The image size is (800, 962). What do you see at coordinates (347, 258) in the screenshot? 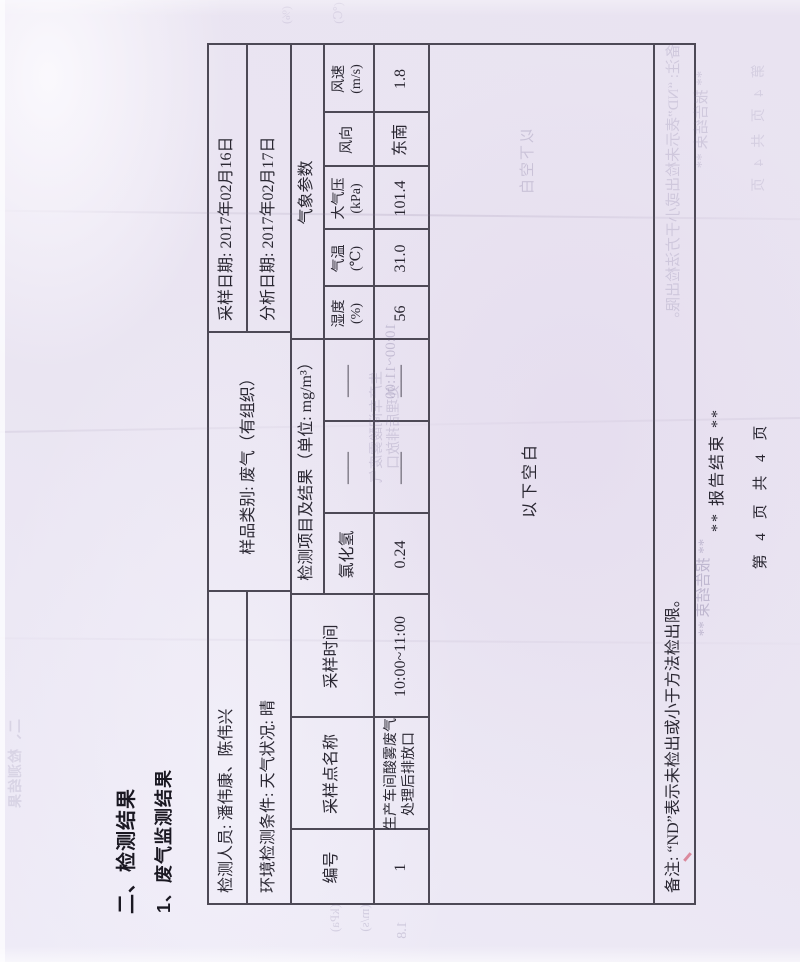
I see `col-header-temp: 气温 (℃)` at bounding box center [347, 258].